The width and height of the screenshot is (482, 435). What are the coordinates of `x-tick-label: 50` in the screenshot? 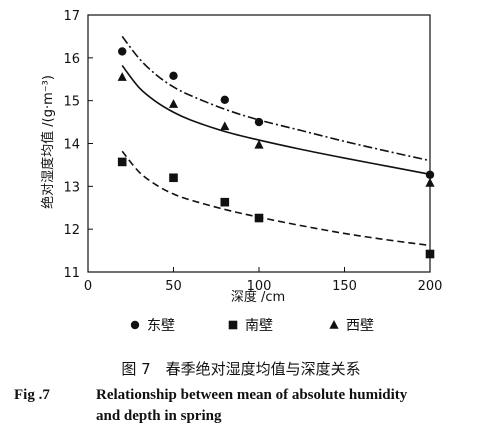 It's located at (173, 286).